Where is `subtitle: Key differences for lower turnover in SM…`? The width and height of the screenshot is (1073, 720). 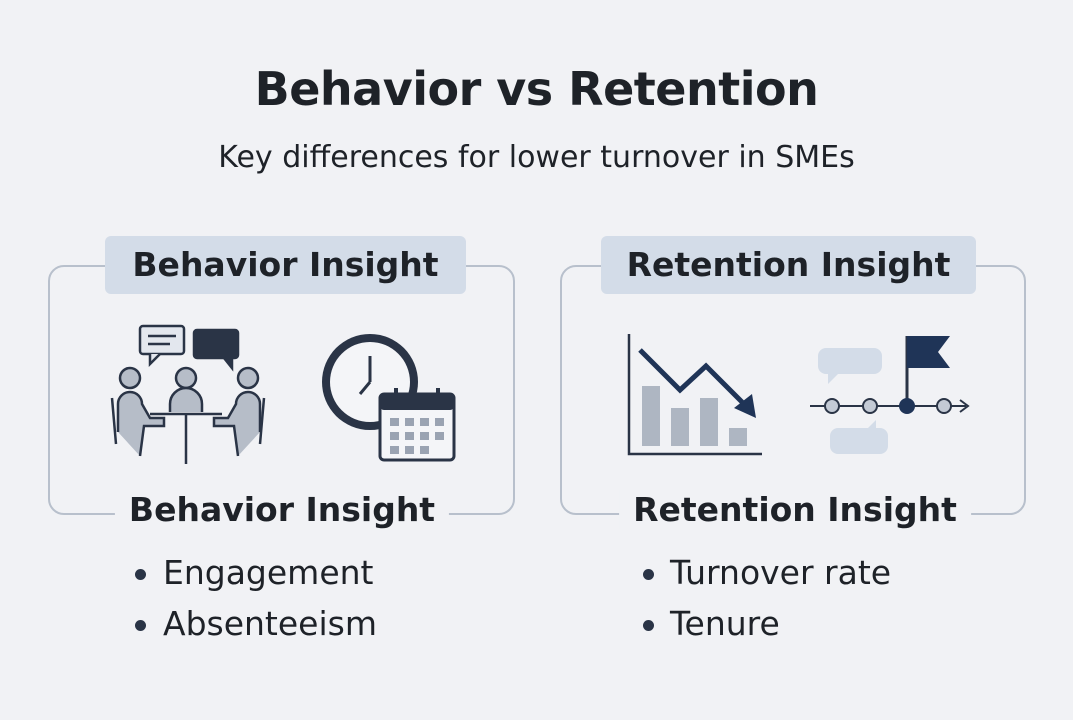 subtitle: Key differences for lower turnover in SM… is located at coordinates (536, 157).